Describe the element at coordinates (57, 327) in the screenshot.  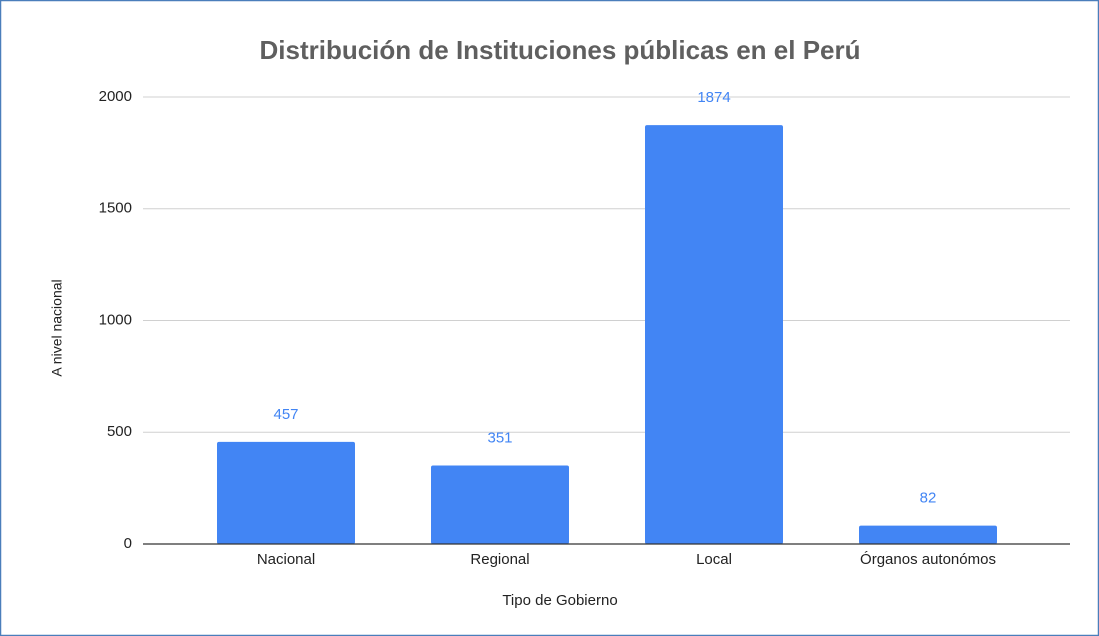
I see `y-axis-label: A nivel nacional` at that location.